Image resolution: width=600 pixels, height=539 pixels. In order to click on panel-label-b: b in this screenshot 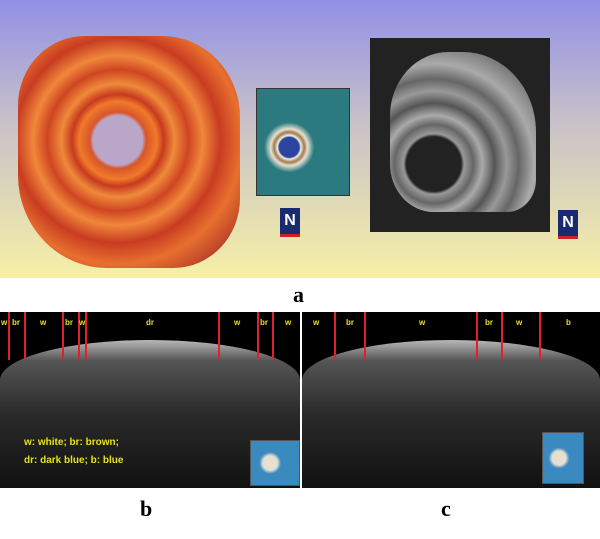, I will do `click(146, 508)`.